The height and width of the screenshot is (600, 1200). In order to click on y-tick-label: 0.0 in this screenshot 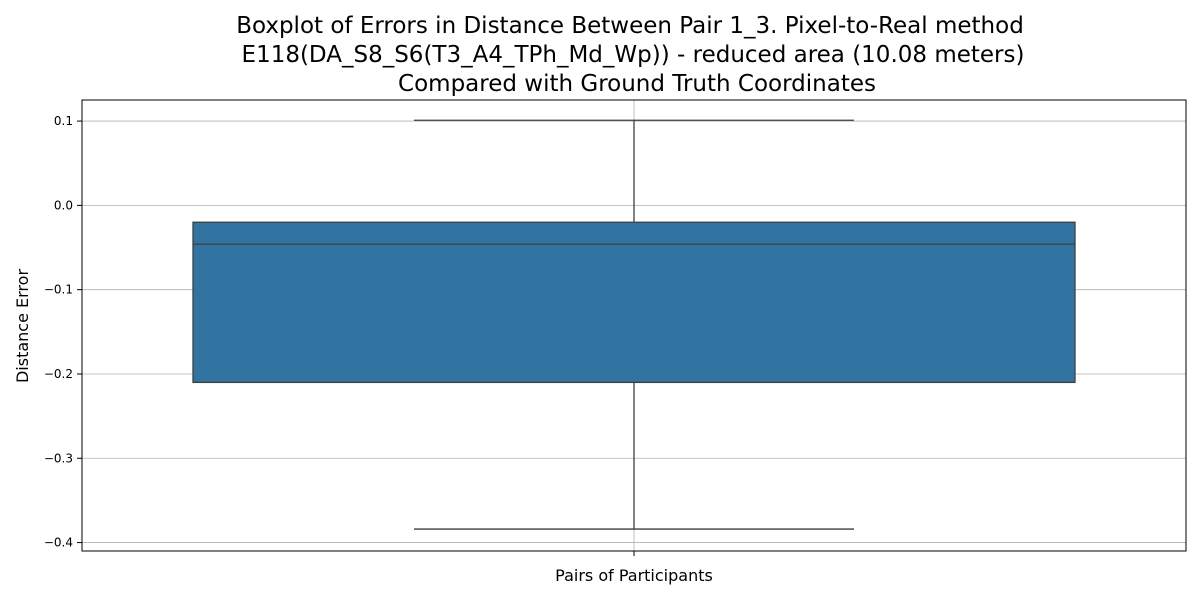, I will do `click(63, 205)`.